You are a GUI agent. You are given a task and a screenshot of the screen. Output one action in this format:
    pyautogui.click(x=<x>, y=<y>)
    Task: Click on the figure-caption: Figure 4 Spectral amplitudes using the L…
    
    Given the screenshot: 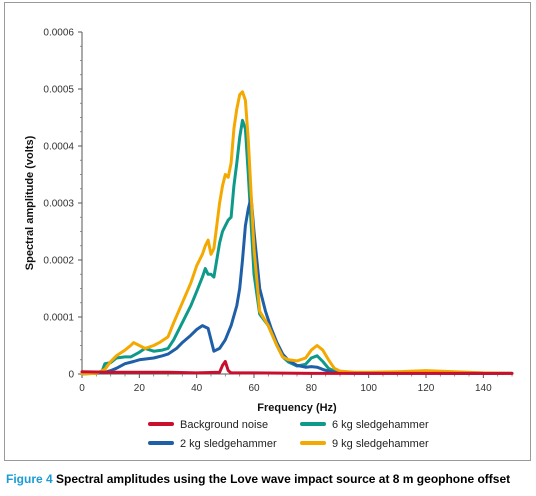 What is the action you would take?
    pyautogui.click(x=258, y=479)
    